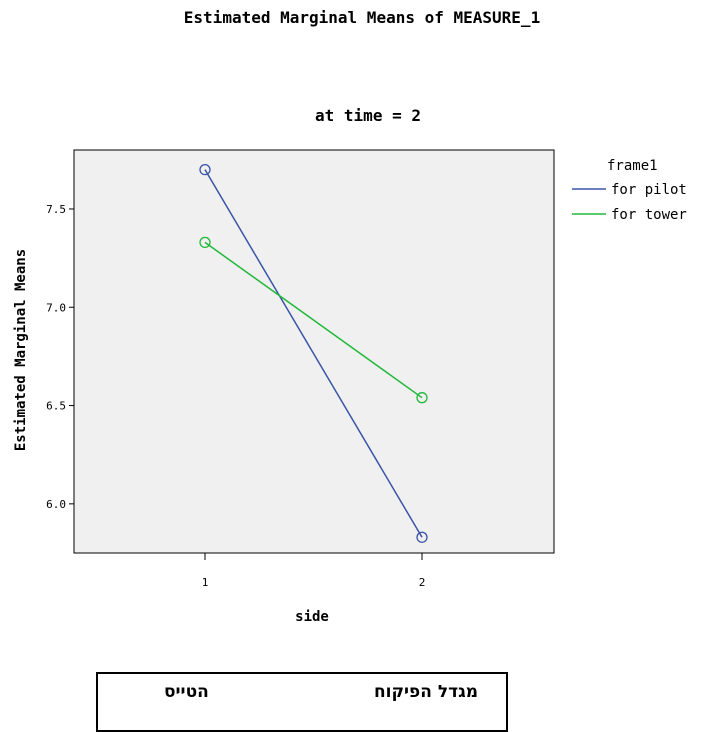 The image size is (724, 732). Describe the element at coordinates (422, 582) in the screenshot. I see `x-tick-label: 2` at that location.